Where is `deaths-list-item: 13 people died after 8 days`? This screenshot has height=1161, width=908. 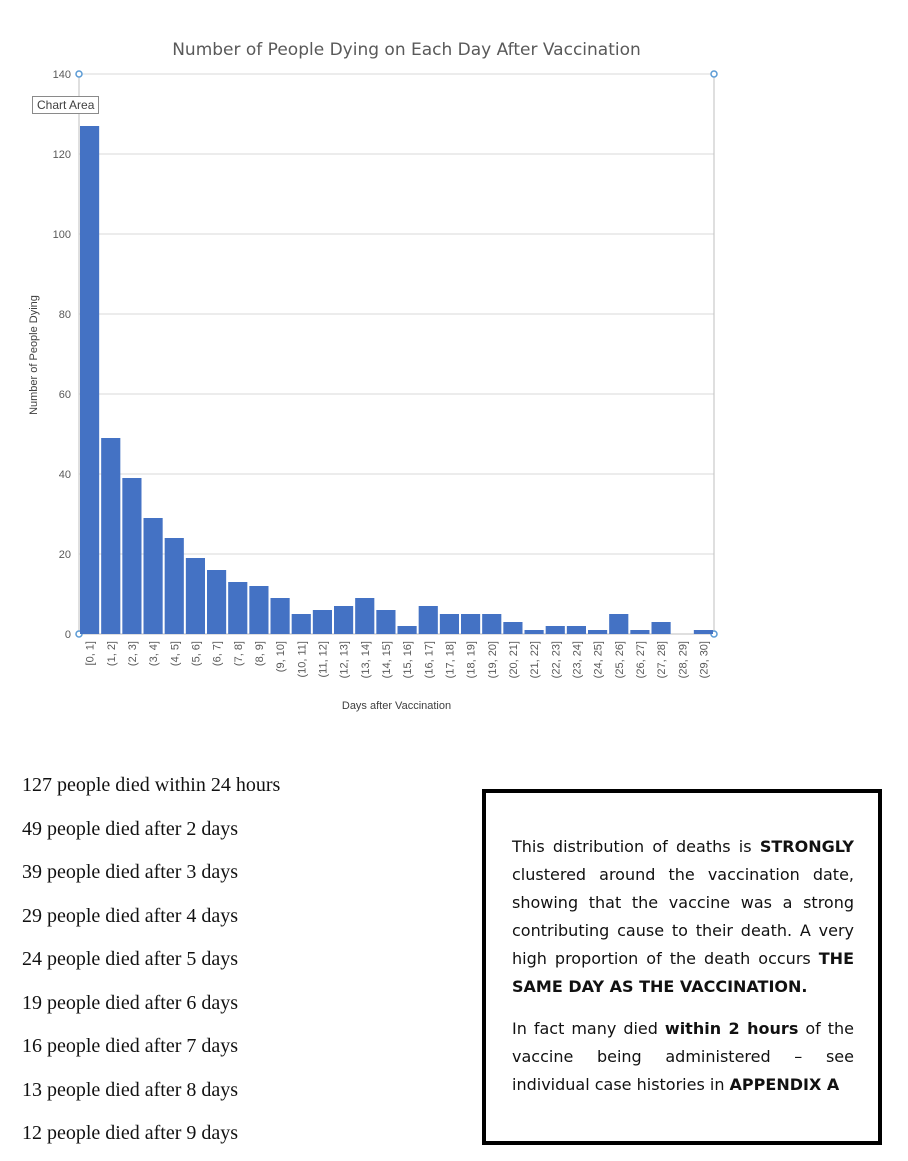
deaths-list-item: 13 people died after 8 days is located at coordinates (130, 1089).